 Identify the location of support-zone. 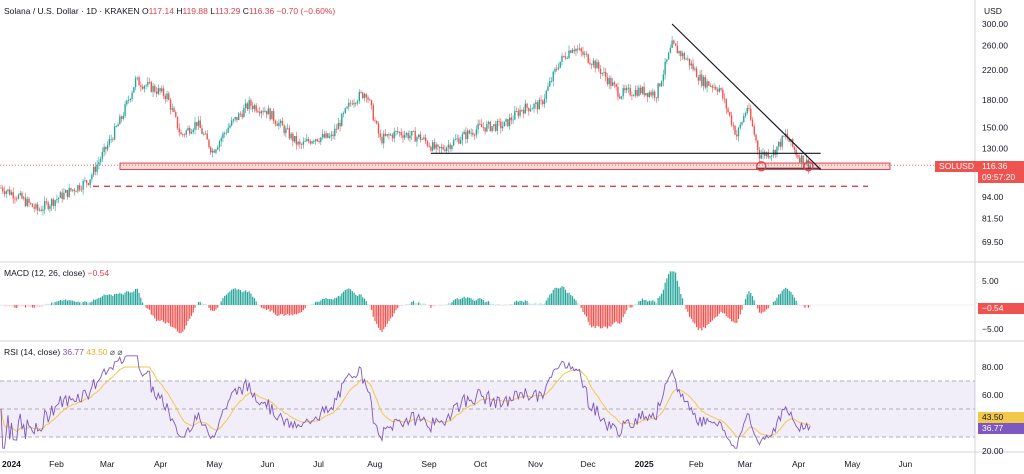
(505, 166).